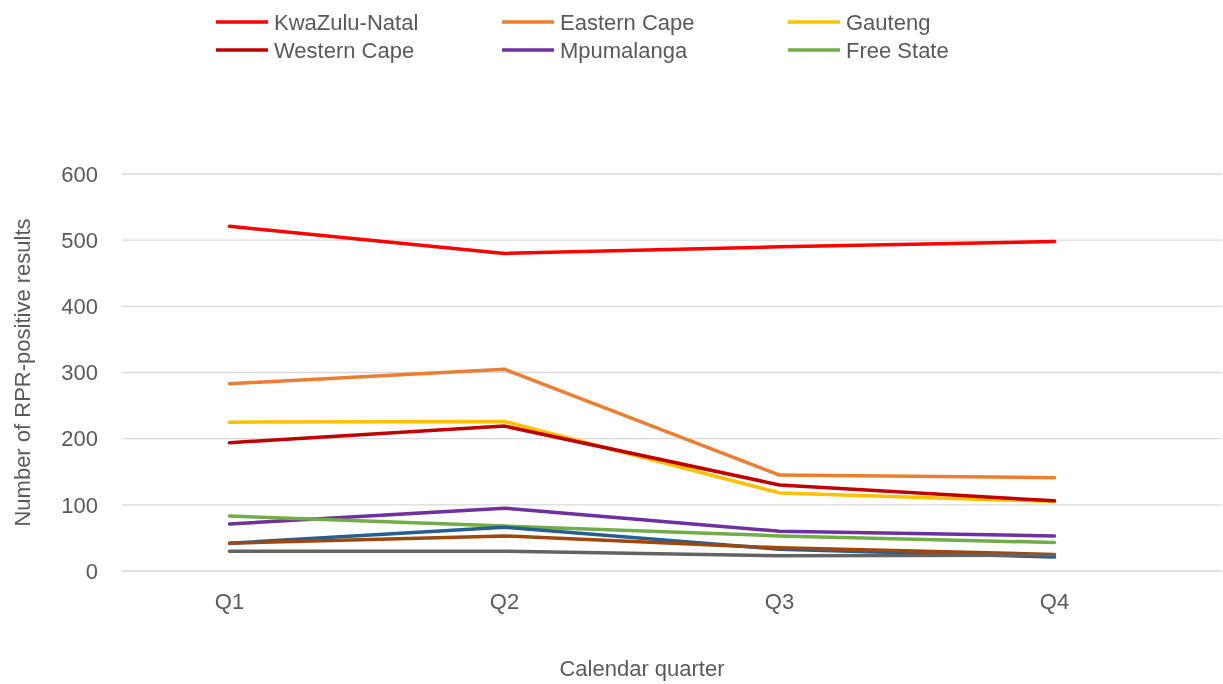 The image size is (1223, 684). Describe the element at coordinates (344, 50) in the screenshot. I see `legend-label: Western Cape` at that location.